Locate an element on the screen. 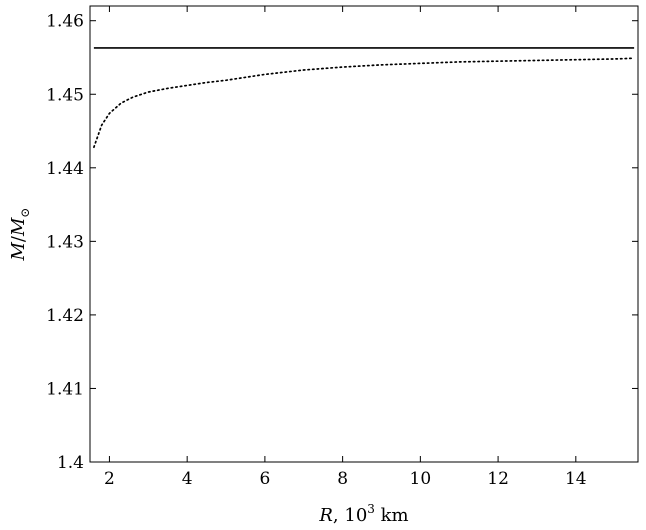 The height and width of the screenshot is (530, 646). x-axis-label: R, 103 km is located at coordinates (363, 514).